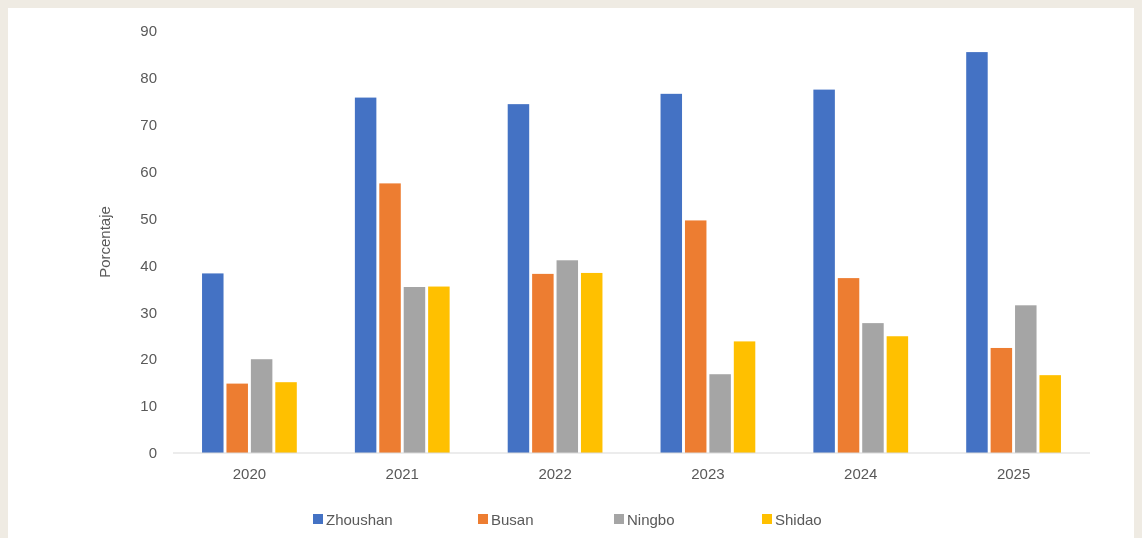 This screenshot has width=1142, height=538. I want to click on x-tick-label: 2025, so click(1013, 473).